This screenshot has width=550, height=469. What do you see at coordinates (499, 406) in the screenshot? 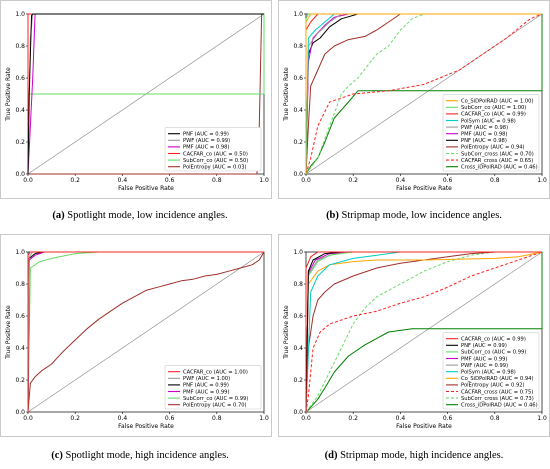
I see `legend-entry: Cross_iDPolRAD (AUC = 0.46)` at bounding box center [499, 406].